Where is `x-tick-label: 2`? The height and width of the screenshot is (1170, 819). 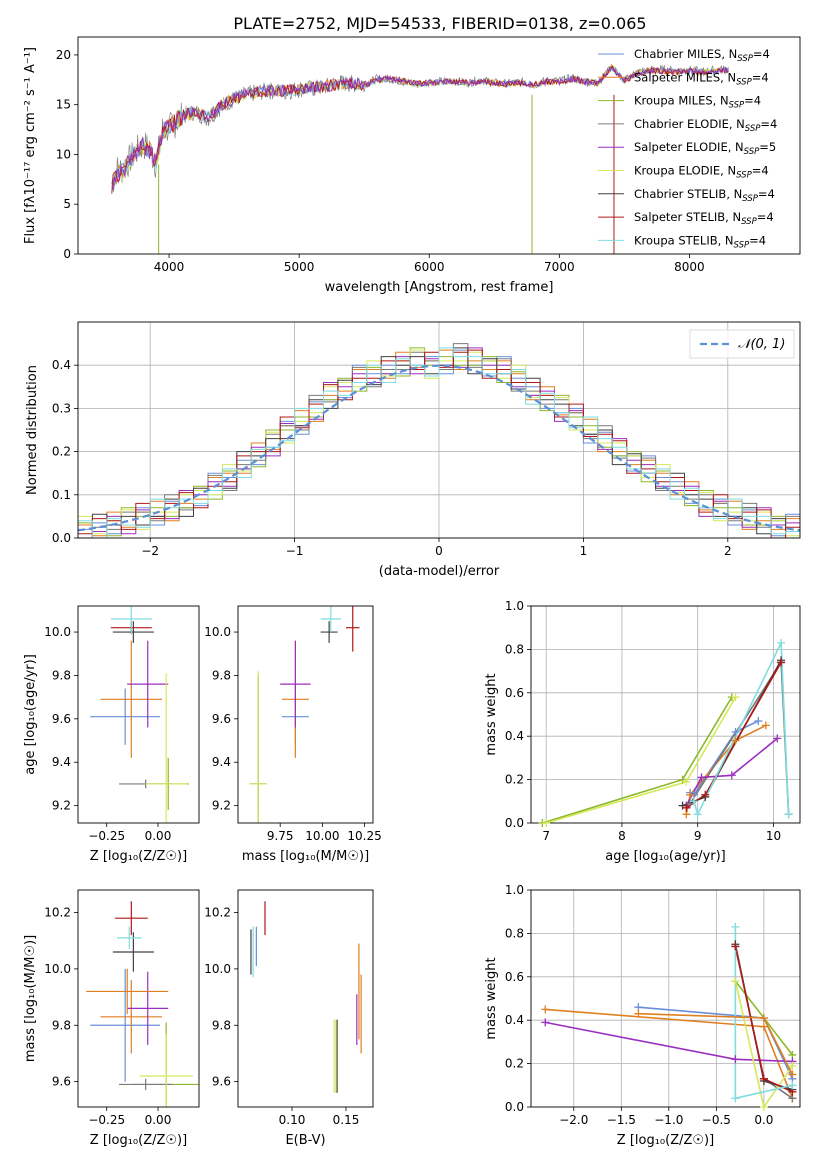 x-tick-label: 2 is located at coordinates (728, 551).